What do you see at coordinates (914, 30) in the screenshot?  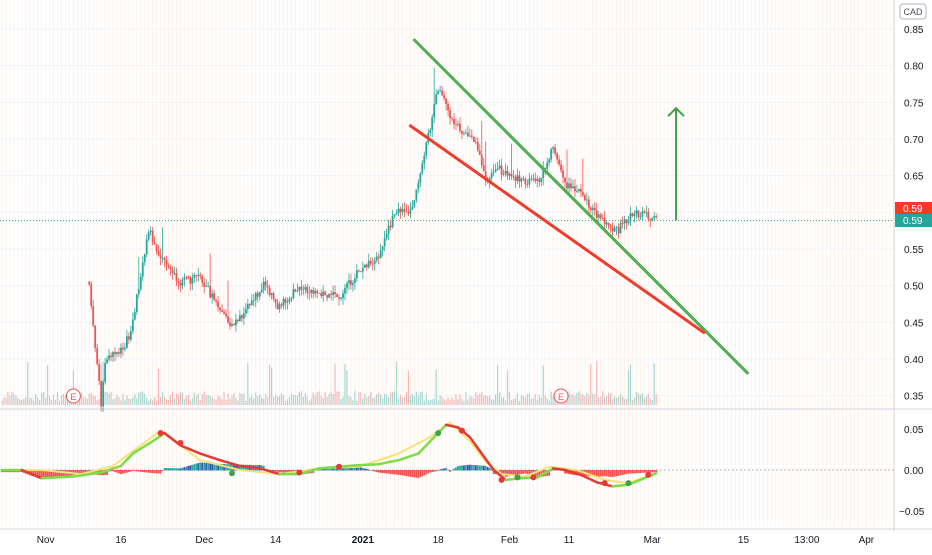 I see `y-tick-label: 0.85` at bounding box center [914, 30].